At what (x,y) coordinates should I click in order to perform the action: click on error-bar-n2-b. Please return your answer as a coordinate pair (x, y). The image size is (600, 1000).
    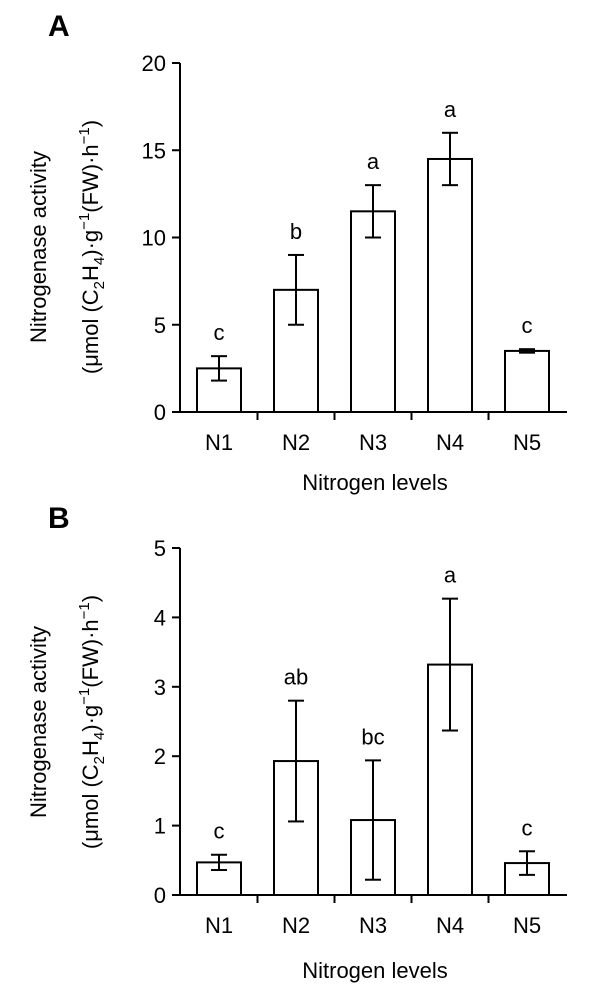
    Looking at the image, I should click on (296, 761).